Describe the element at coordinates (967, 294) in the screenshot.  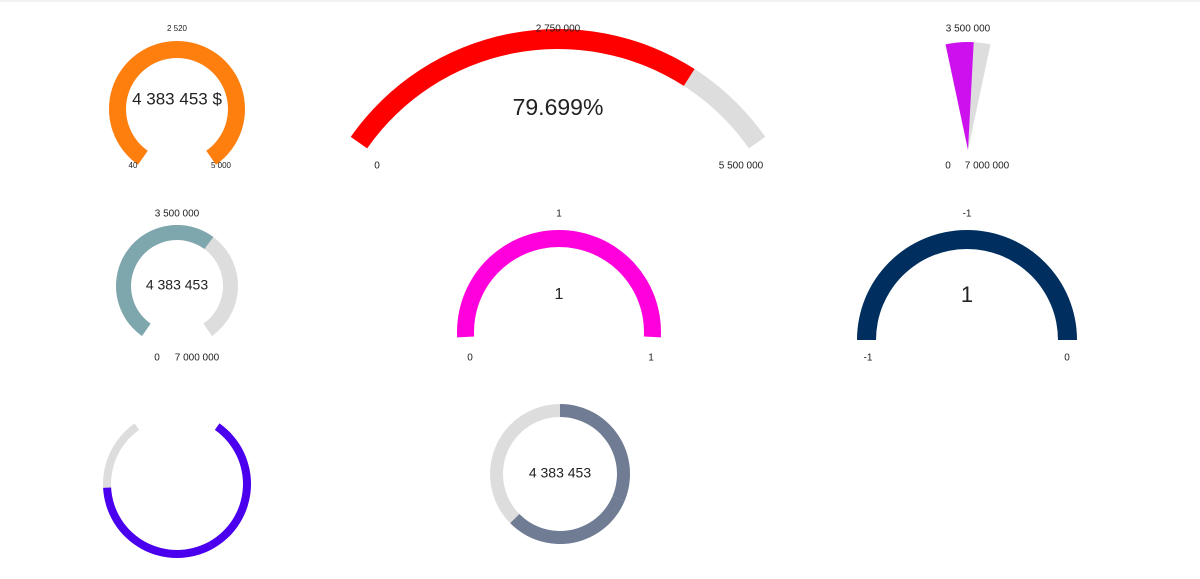
I see `gauge-6-value-label: 1` at that location.